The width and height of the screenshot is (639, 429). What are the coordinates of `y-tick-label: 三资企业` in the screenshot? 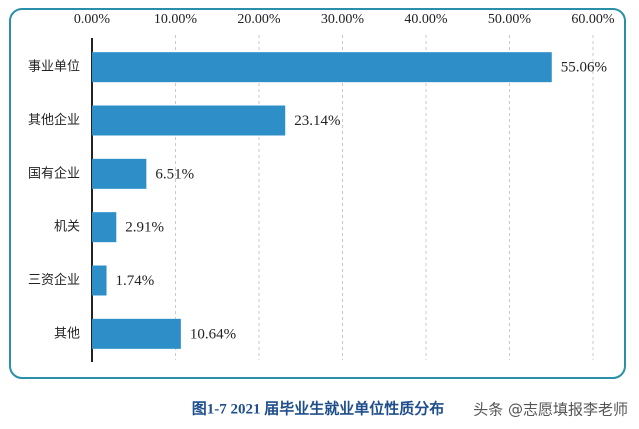 It's located at (54, 280).